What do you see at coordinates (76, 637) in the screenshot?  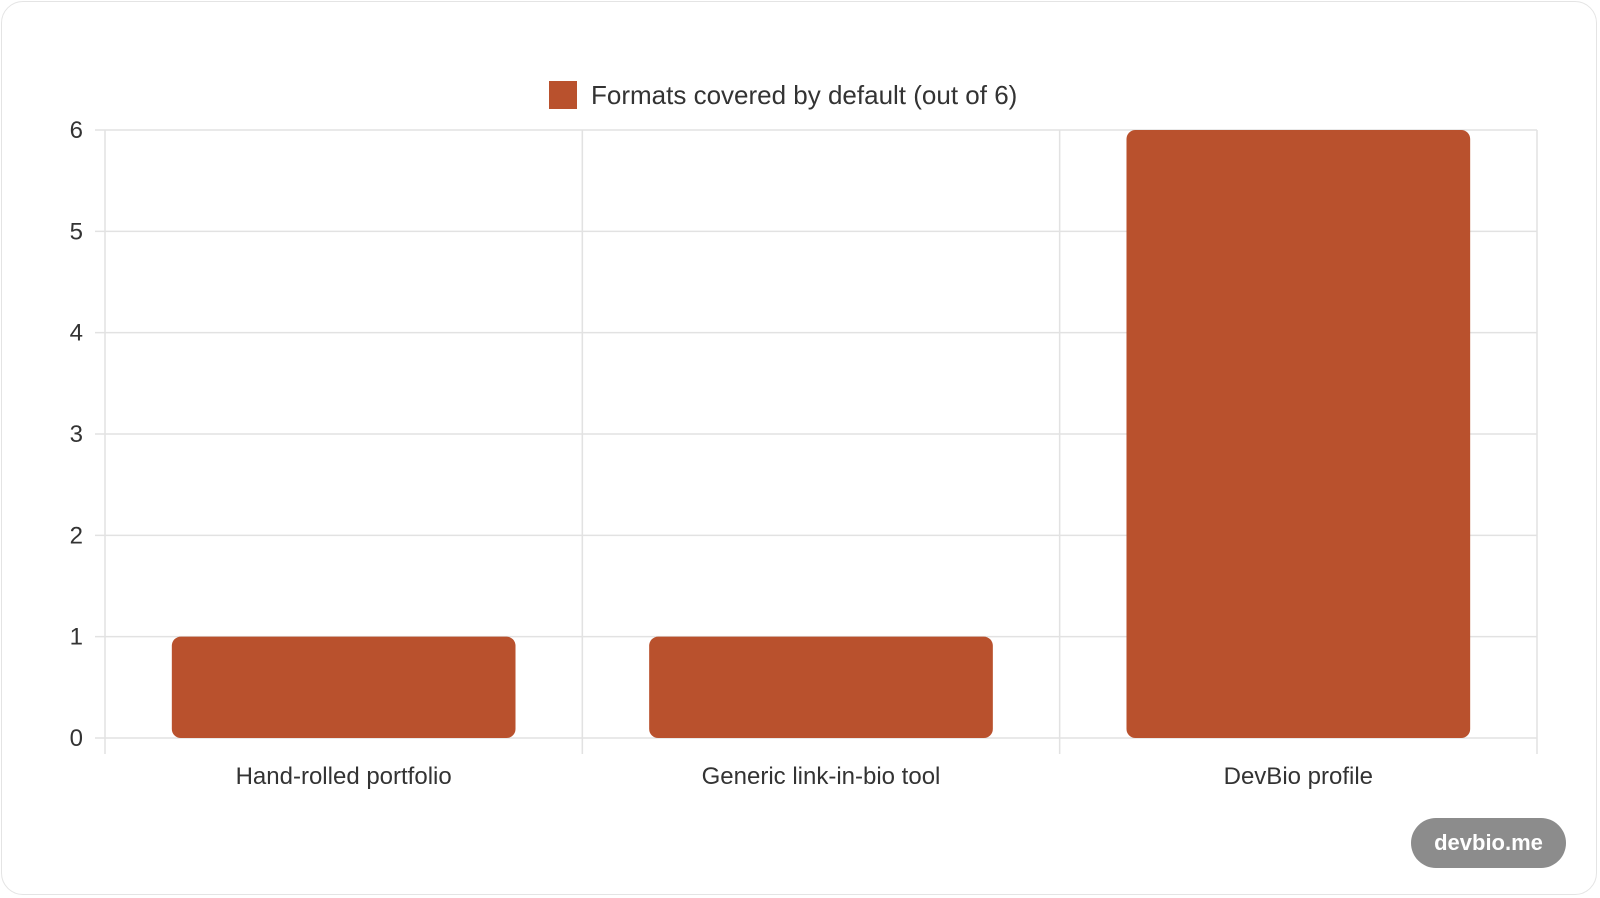 I see `y-tick-label: 1` at bounding box center [76, 637].